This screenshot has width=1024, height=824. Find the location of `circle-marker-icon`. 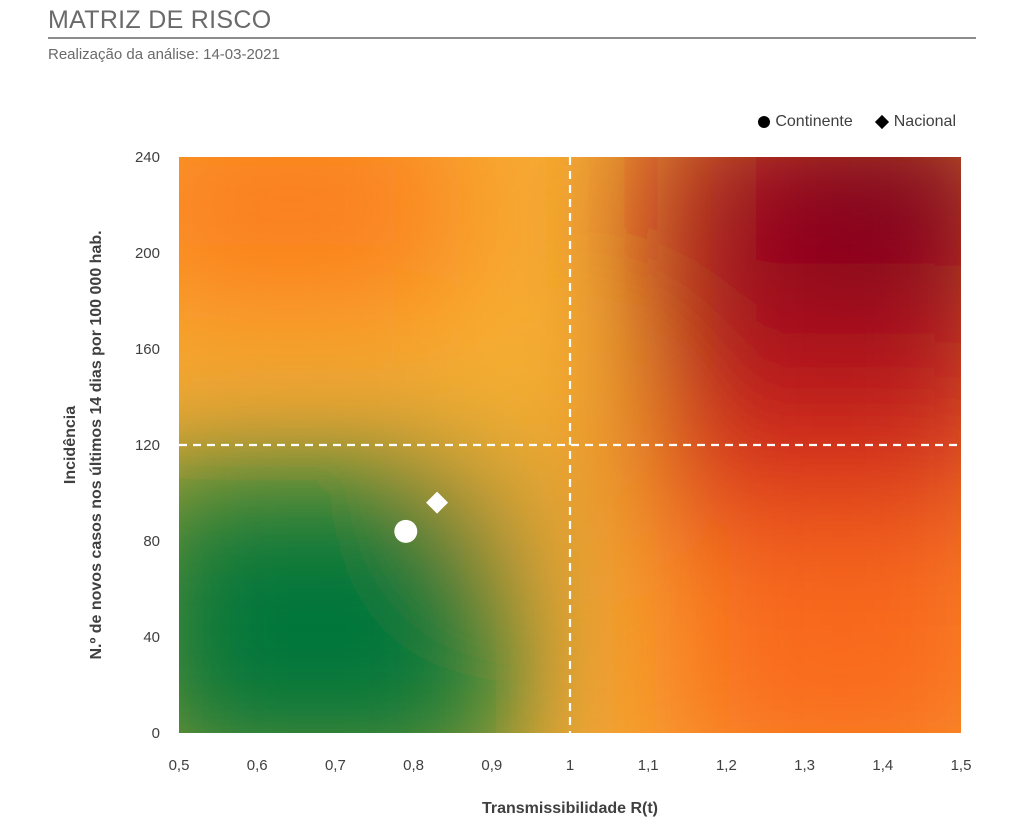

circle-marker-icon is located at coordinates (764, 122).